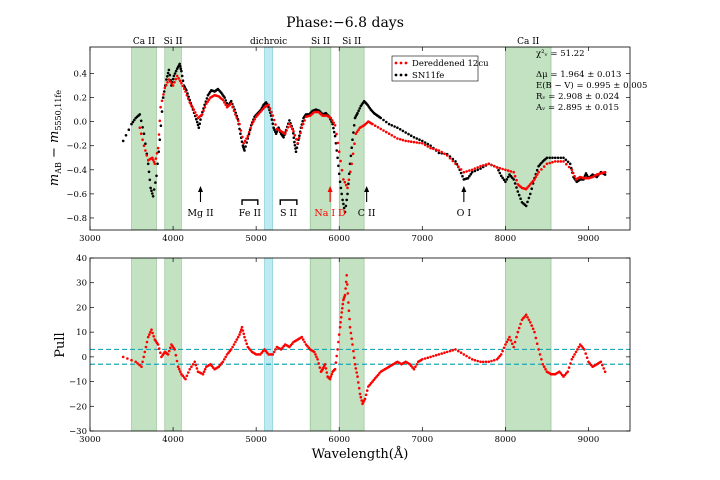 This screenshot has height=480, width=720. What do you see at coordinates (76, 171) in the screenshot?
I see `y-tick-label: −0.4` at bounding box center [76, 171].